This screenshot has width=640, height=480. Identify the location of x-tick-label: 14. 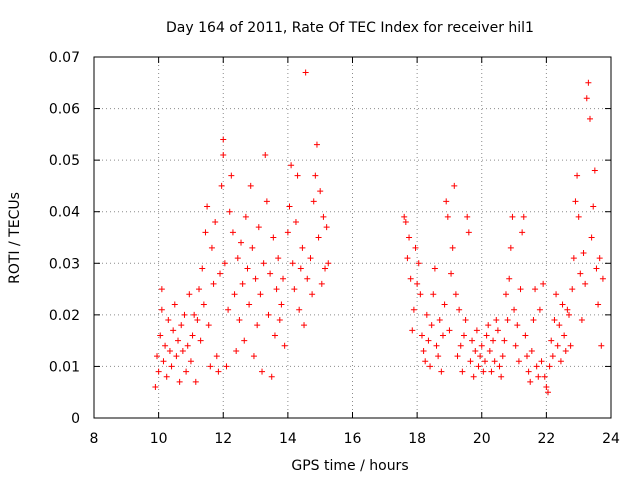
(288, 439).